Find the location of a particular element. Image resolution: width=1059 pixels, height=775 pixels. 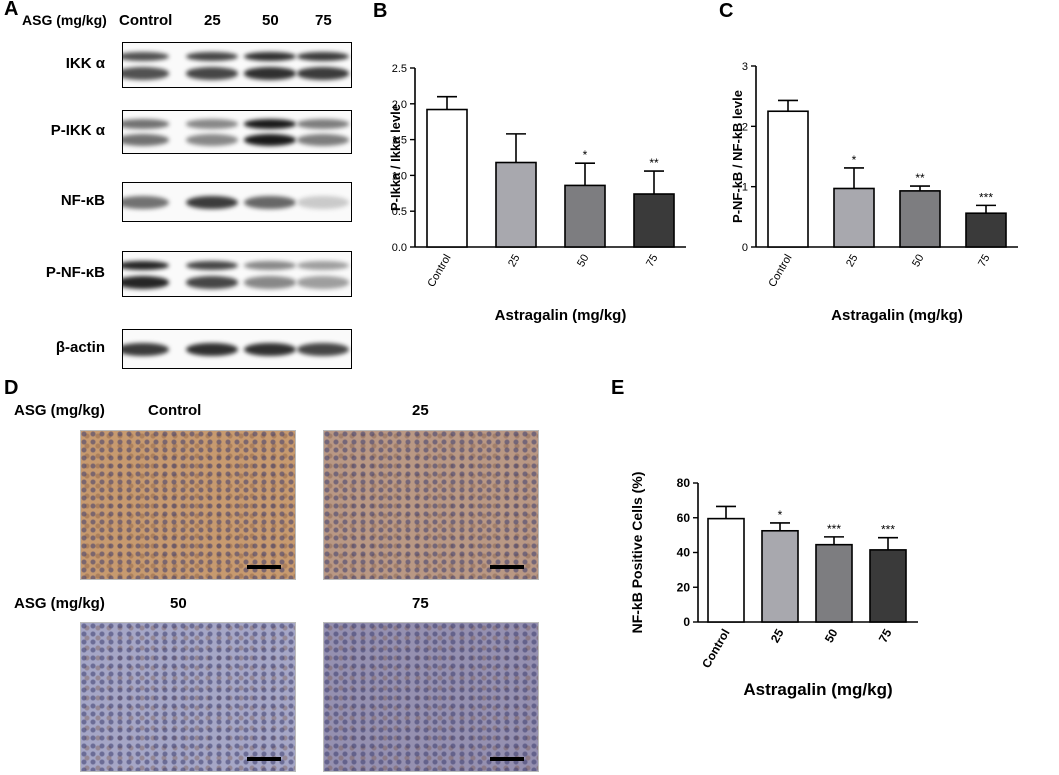

blot-lane-label: 75 is located at coordinates (323, 20).